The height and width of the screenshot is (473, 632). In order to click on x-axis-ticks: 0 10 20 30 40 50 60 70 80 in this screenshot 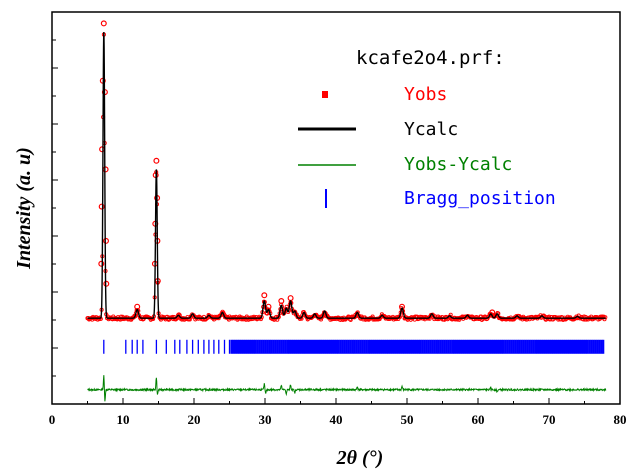, I will do `click(338, 412)`.